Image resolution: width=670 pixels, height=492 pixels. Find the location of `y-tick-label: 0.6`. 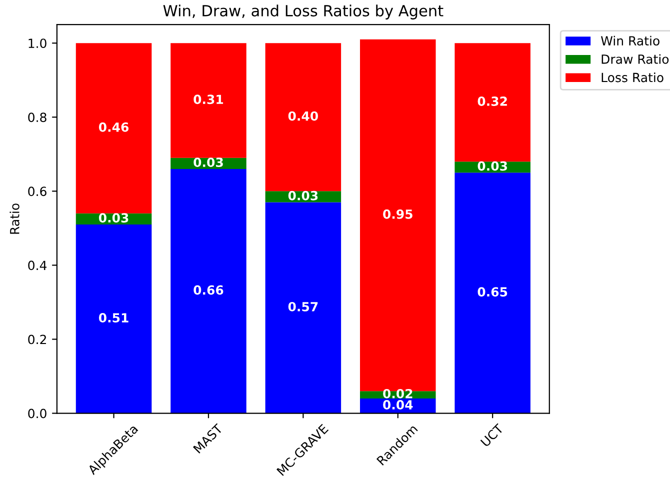

y-tick-label: 0.6 is located at coordinates (37, 191).